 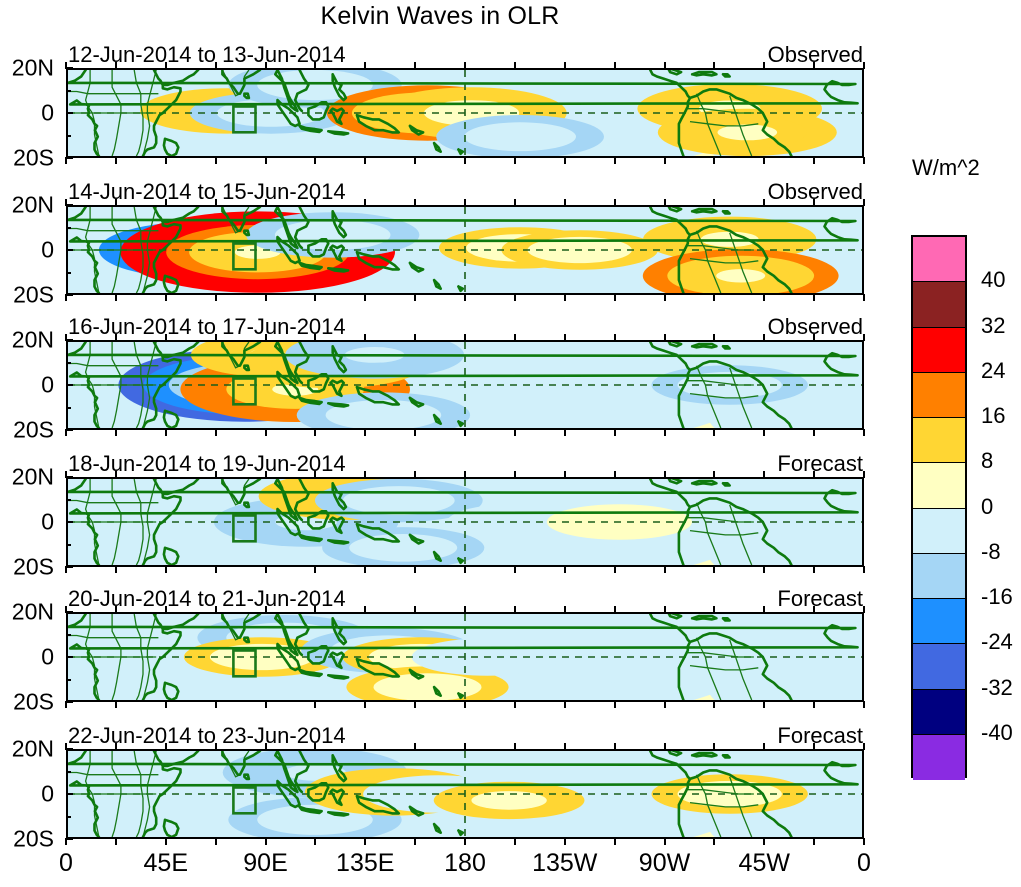 I want to click on y-axis-label: 0, so click(x=47, y=249).